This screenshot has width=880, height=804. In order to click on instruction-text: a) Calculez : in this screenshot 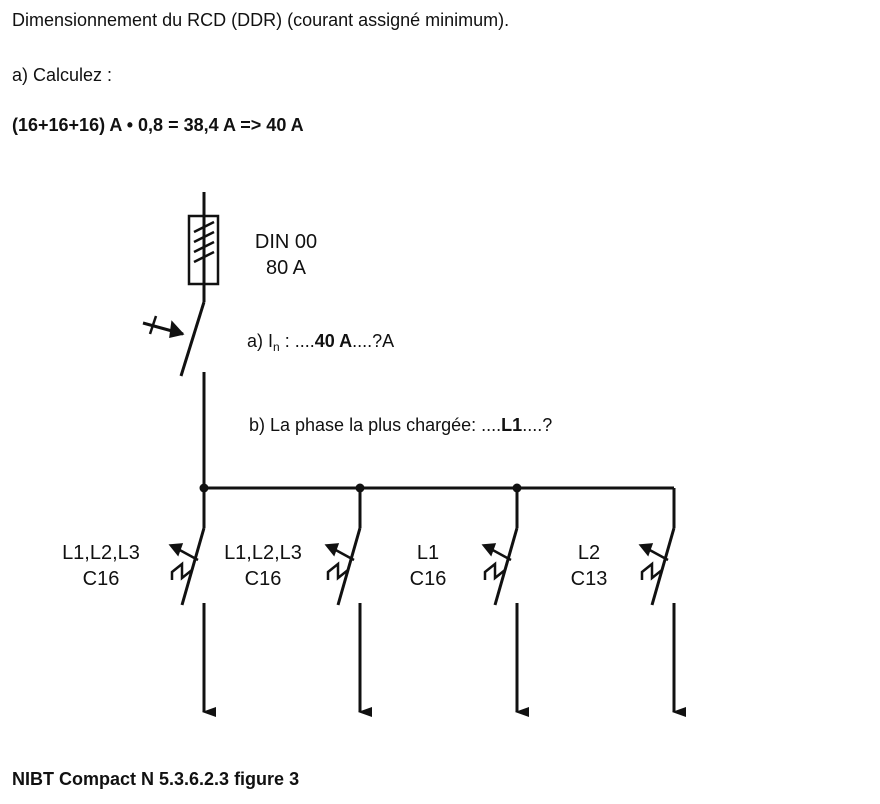, I will do `click(62, 75)`.